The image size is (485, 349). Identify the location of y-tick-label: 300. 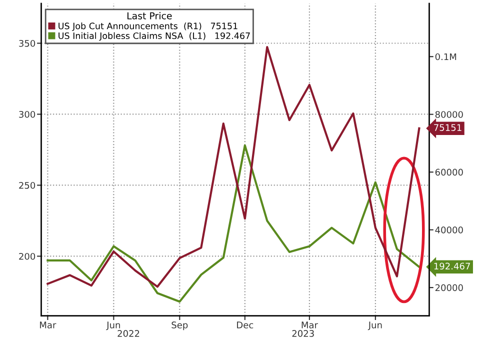
(27, 114).